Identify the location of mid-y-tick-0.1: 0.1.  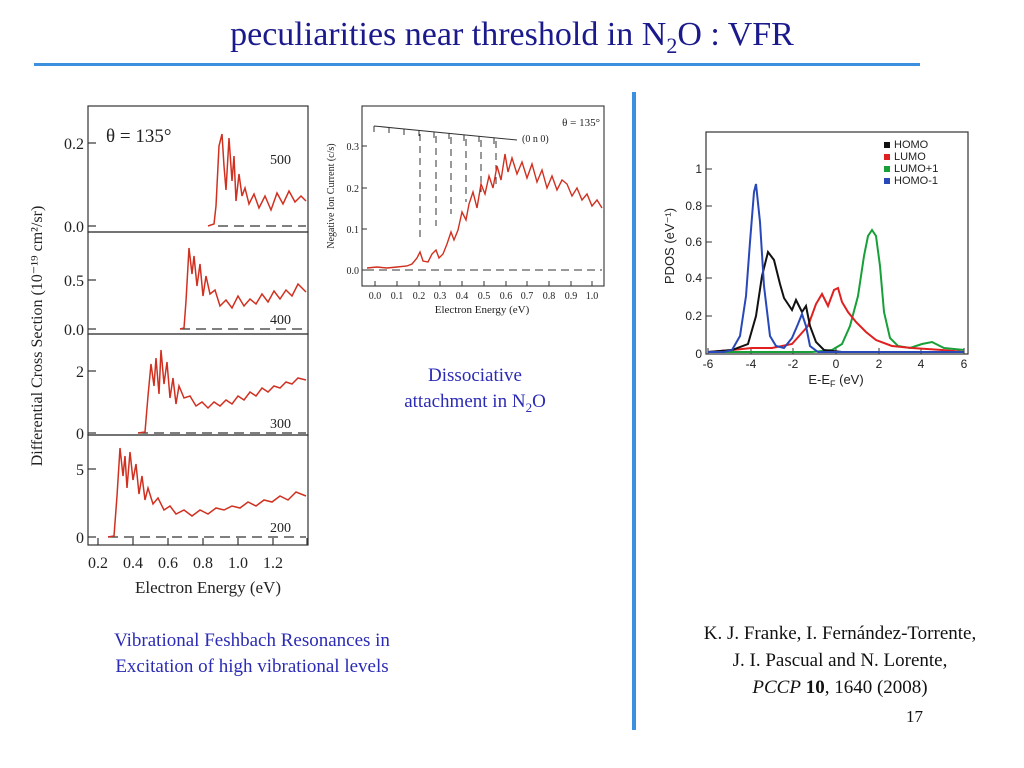
(353, 230).